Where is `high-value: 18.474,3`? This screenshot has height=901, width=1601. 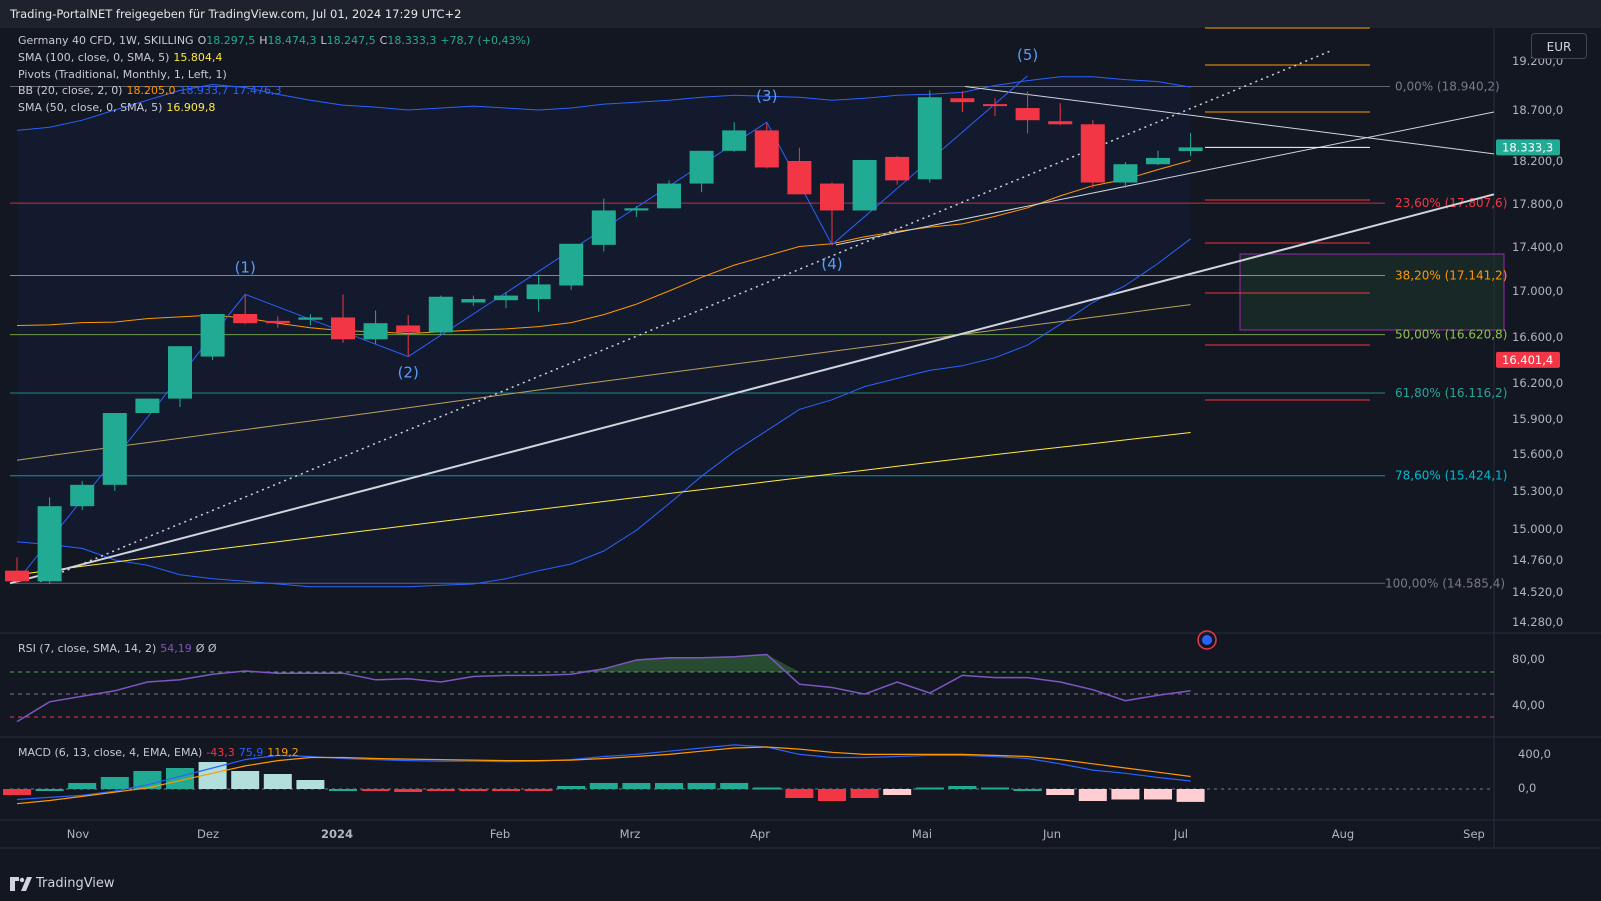 high-value: 18.474,3 is located at coordinates (292, 40).